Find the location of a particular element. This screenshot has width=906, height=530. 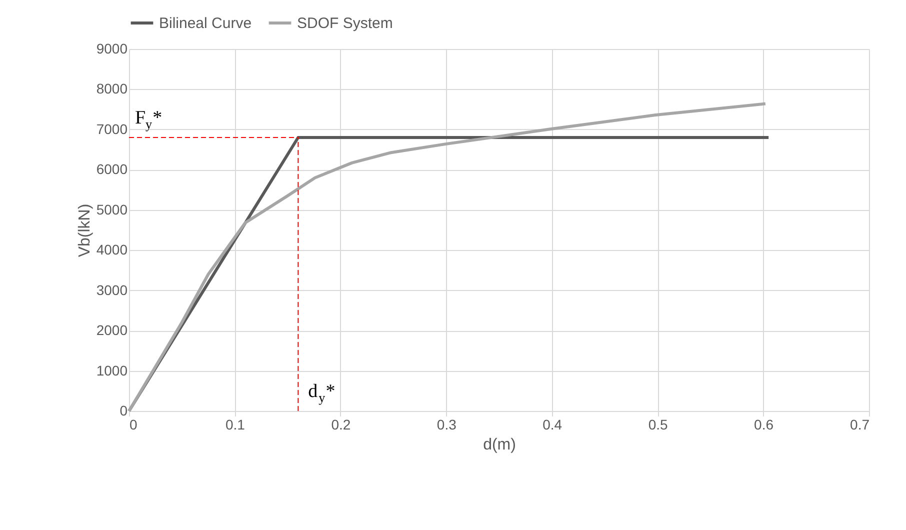

y-tick-label: 3000 is located at coordinates (112, 290).